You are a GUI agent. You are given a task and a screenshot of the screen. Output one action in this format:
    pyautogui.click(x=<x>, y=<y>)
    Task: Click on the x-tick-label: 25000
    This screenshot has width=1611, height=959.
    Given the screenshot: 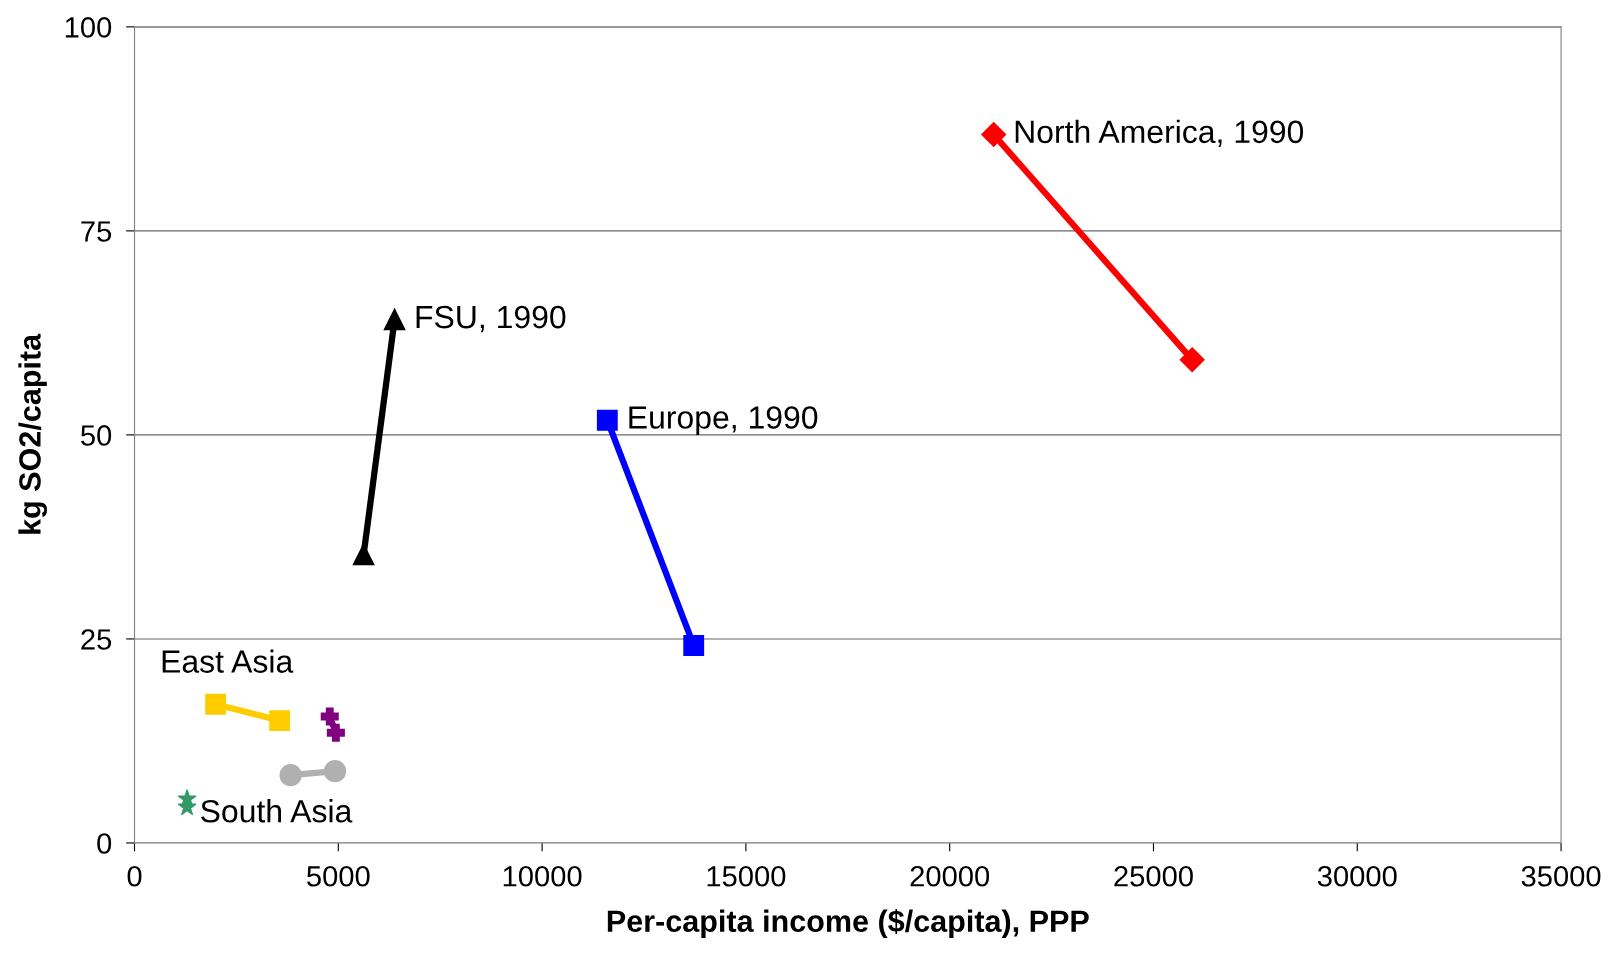 What is the action you would take?
    pyautogui.click(x=1153, y=876)
    